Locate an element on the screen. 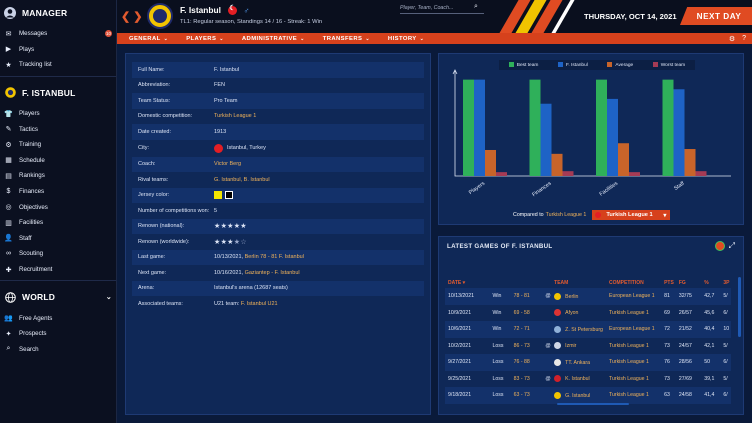 The image size is (752, 423). sidebar-item-players: 👕 Players is located at coordinates (58, 114).